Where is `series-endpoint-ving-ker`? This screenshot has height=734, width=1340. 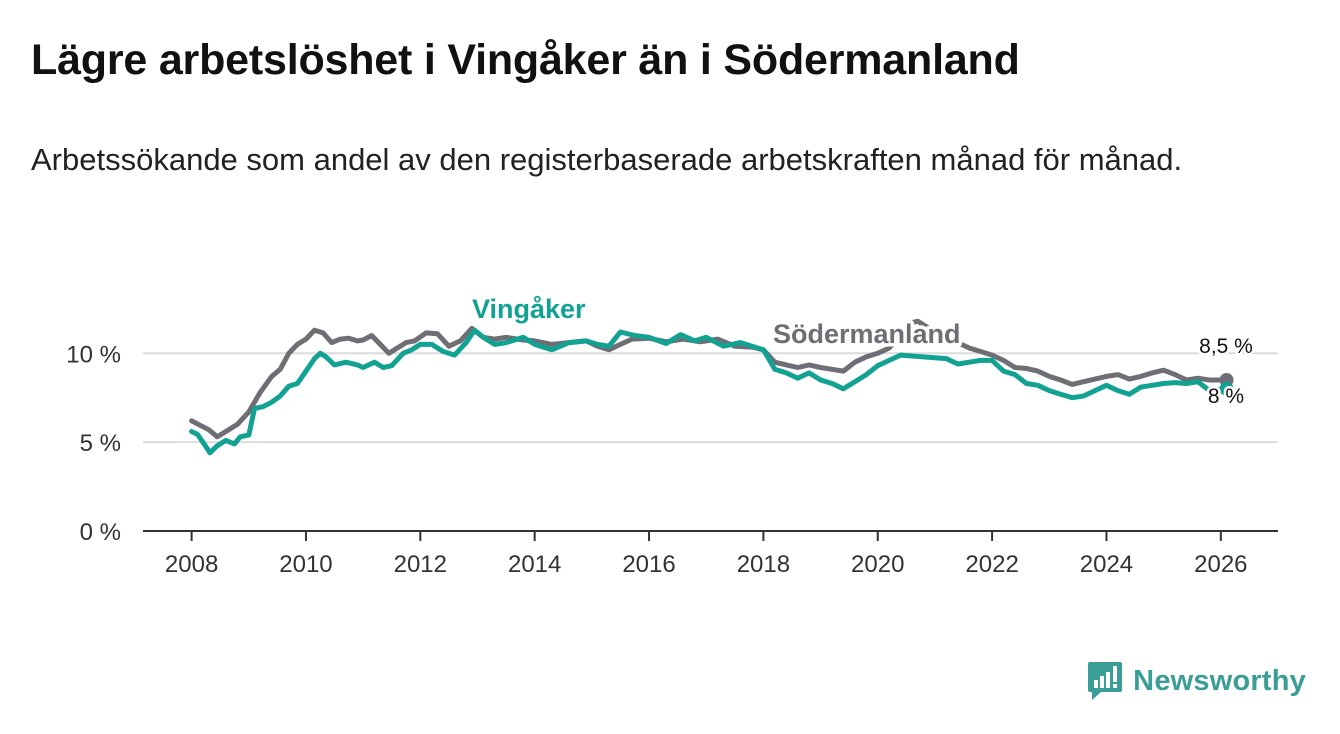 series-endpoint-ving-ker is located at coordinates (1226, 388).